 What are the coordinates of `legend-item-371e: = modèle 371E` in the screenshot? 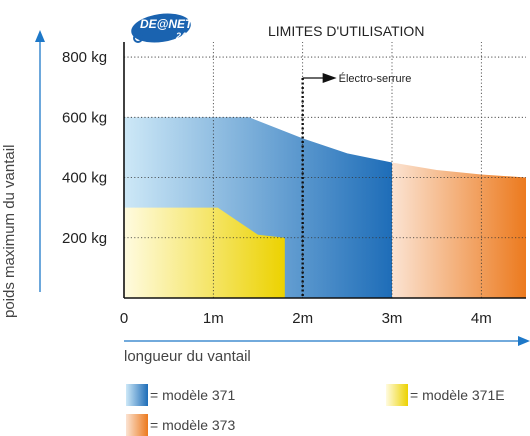 It's located at (445, 395).